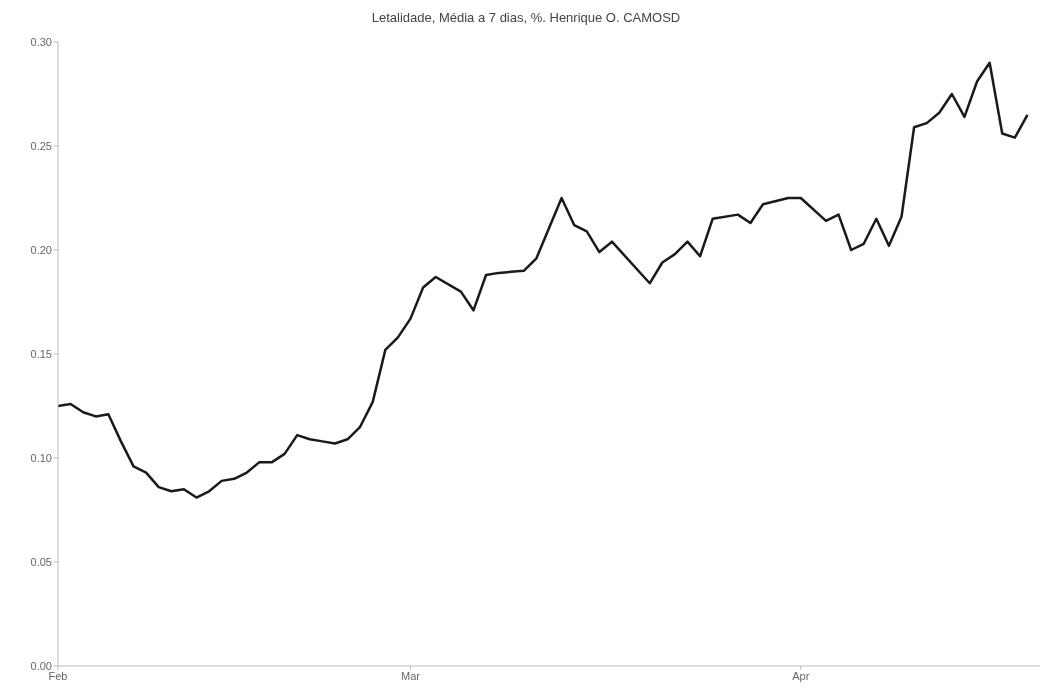 The height and width of the screenshot is (698, 1052). What do you see at coordinates (41, 353) in the screenshot?
I see `y-tick-label: 0.15` at bounding box center [41, 353].